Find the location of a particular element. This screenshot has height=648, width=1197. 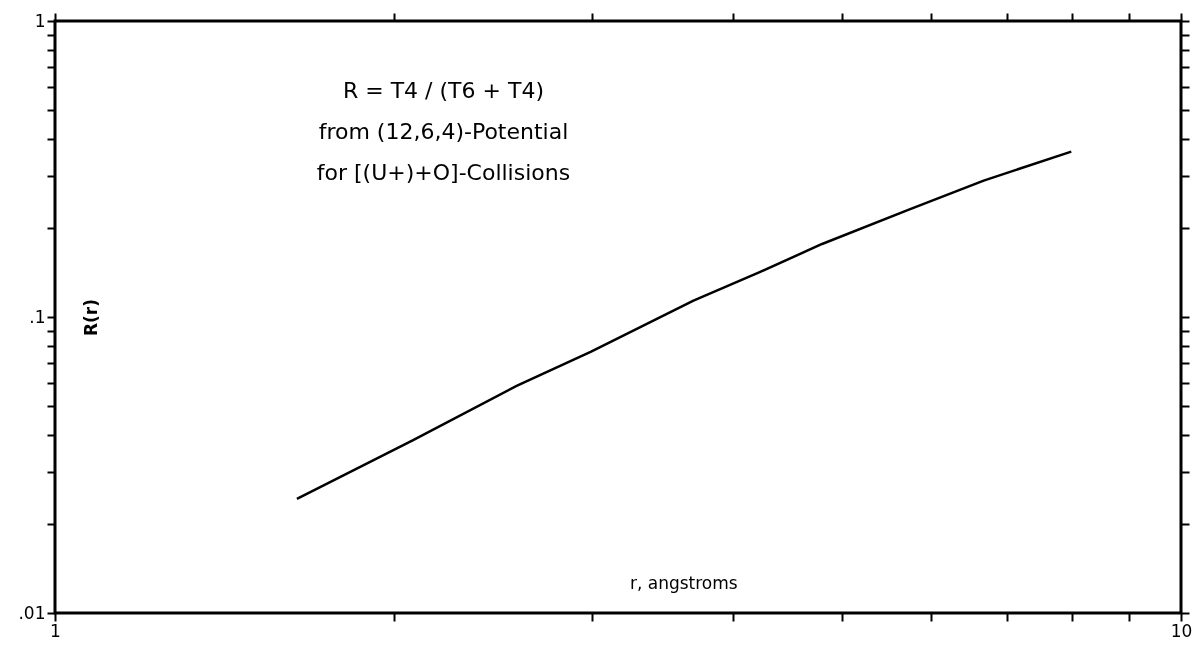

x-tick-label: 10 is located at coordinates (1181, 630).